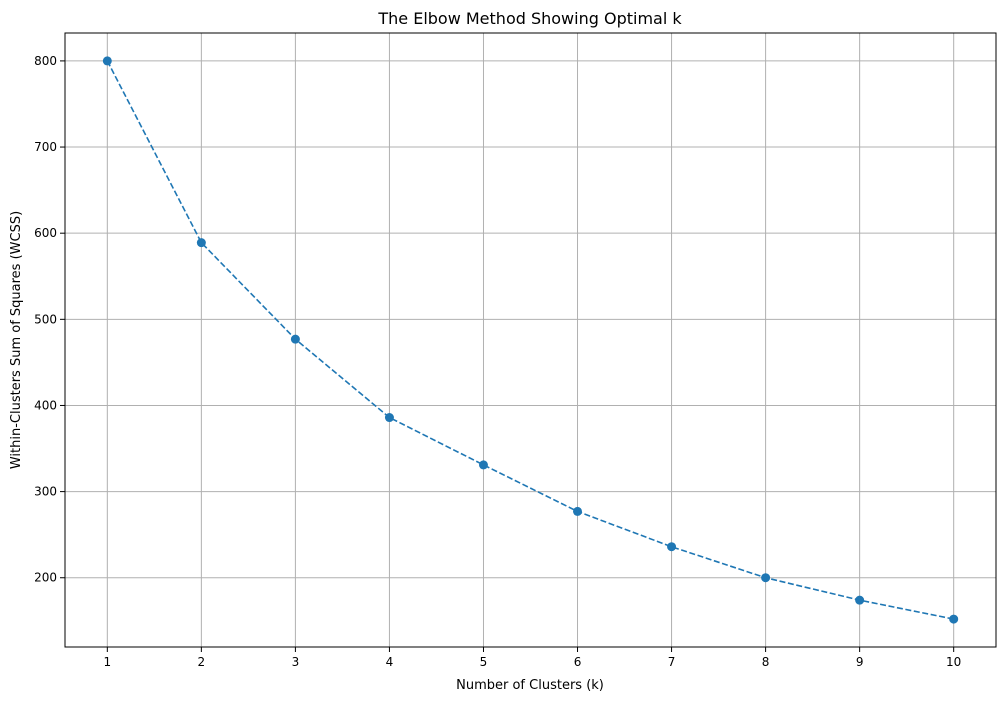 The height and width of the screenshot is (701, 1005). Describe the element at coordinates (766, 662) in the screenshot. I see `x-tick-label: 8` at that location.